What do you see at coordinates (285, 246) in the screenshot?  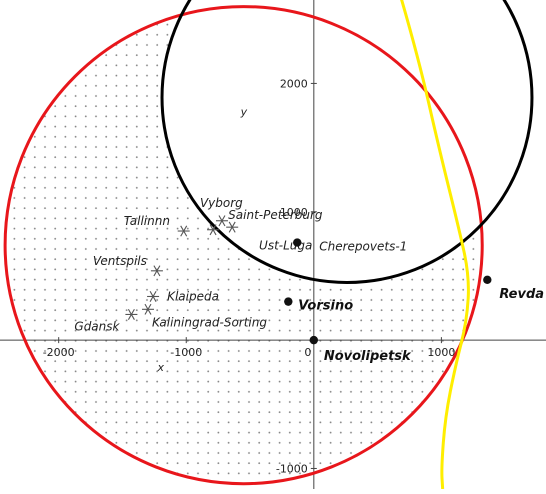 I see `port-label: Ust-Luga` at bounding box center [285, 246].